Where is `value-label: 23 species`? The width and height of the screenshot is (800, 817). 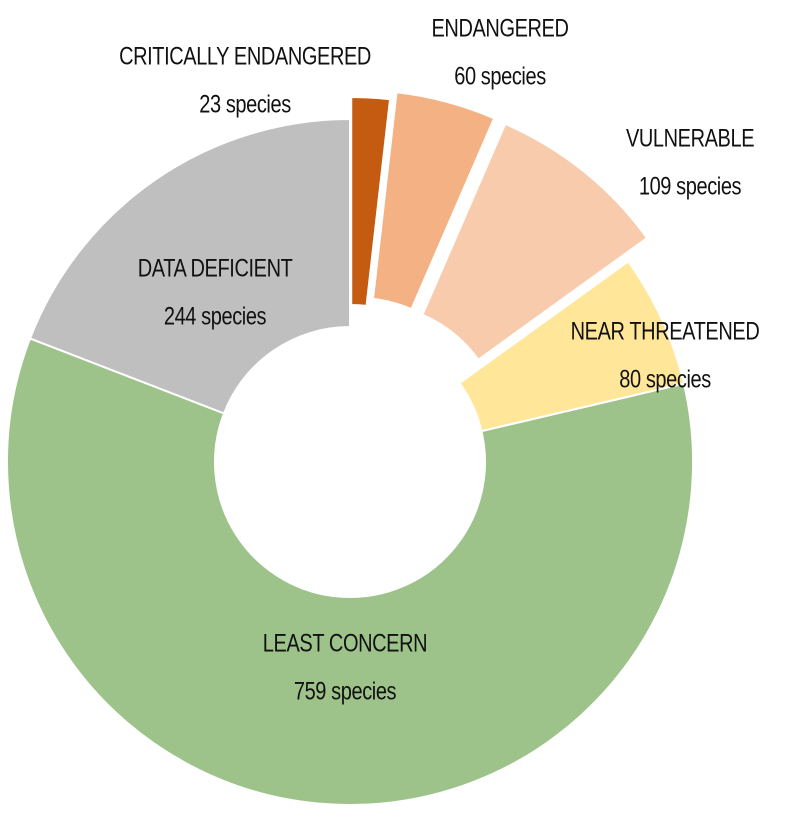 value-label: 23 species is located at coordinates (245, 105).